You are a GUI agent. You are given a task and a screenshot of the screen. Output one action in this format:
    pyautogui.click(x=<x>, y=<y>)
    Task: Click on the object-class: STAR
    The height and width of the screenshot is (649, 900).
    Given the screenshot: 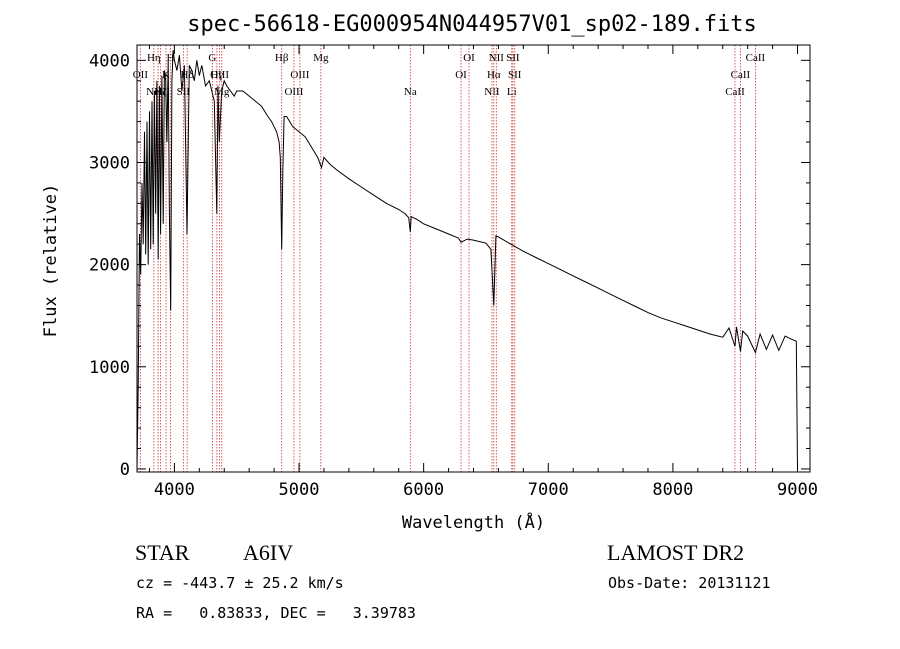 What is the action you would take?
    pyautogui.click(x=162, y=552)
    